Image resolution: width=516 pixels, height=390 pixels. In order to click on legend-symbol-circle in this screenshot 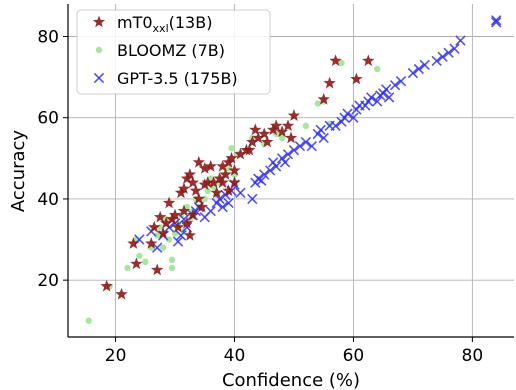, I will do `click(99, 50)`.